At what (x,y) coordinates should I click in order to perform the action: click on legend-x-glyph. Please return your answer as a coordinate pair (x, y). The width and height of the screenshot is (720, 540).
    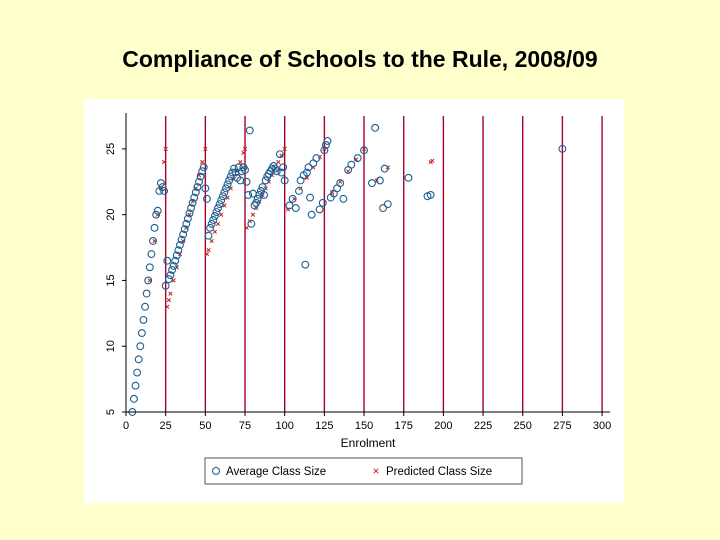
    Looking at the image, I should click on (376, 471).